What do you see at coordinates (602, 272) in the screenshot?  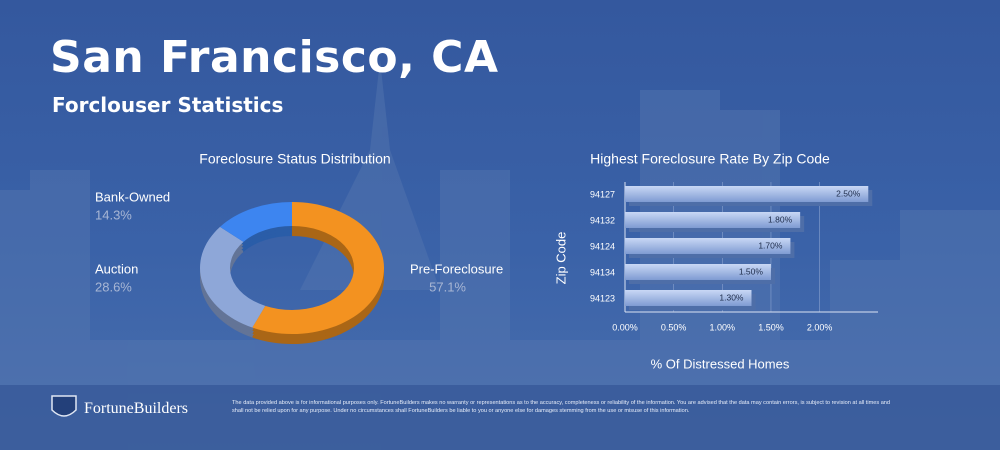 I see `y-tick-label: 94134` at bounding box center [602, 272].